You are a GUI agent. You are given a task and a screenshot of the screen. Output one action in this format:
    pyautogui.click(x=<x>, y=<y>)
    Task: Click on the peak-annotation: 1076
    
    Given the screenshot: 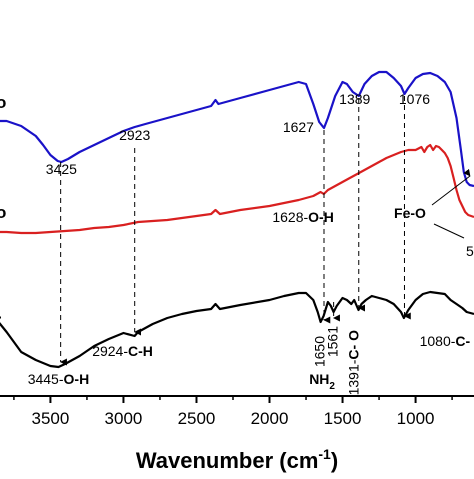 What is the action you would take?
    pyautogui.click(x=414, y=99)
    